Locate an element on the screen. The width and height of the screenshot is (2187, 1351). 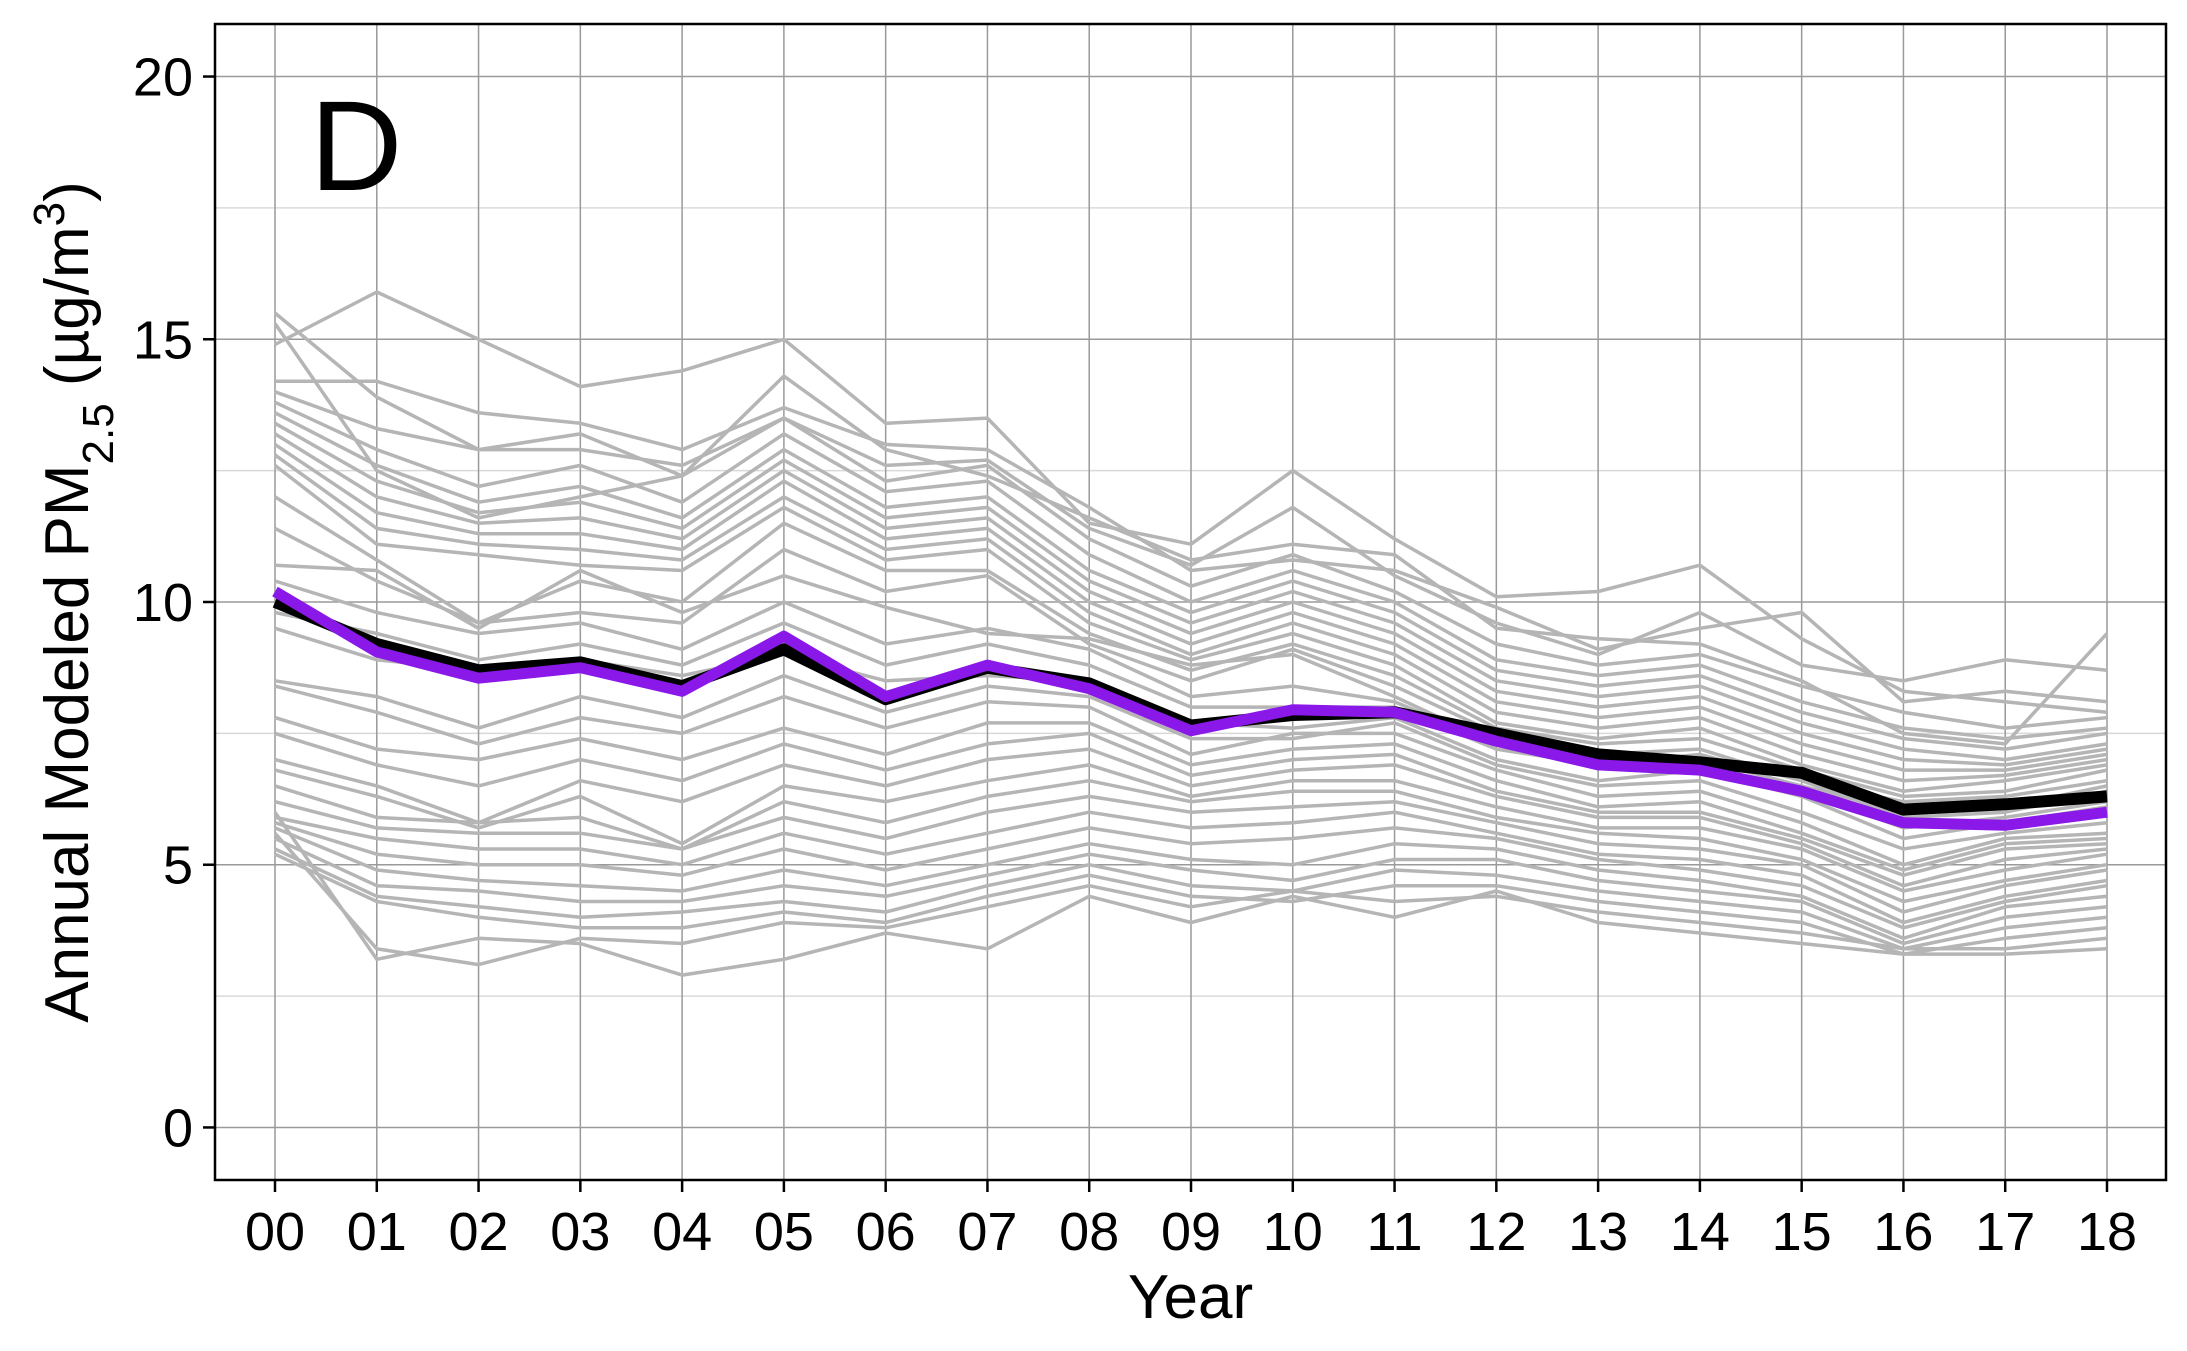
x-tick-label: 09 is located at coordinates (1191, 1232).